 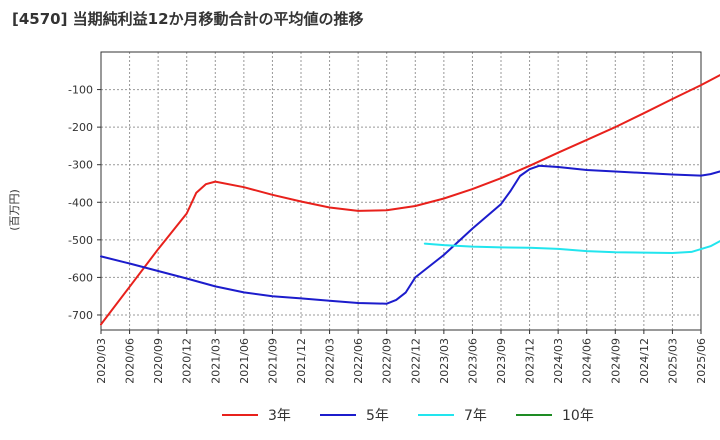 What do you see at coordinates (358, 361) in the screenshot?
I see `x-tick-label: 2022/06` at bounding box center [358, 361].